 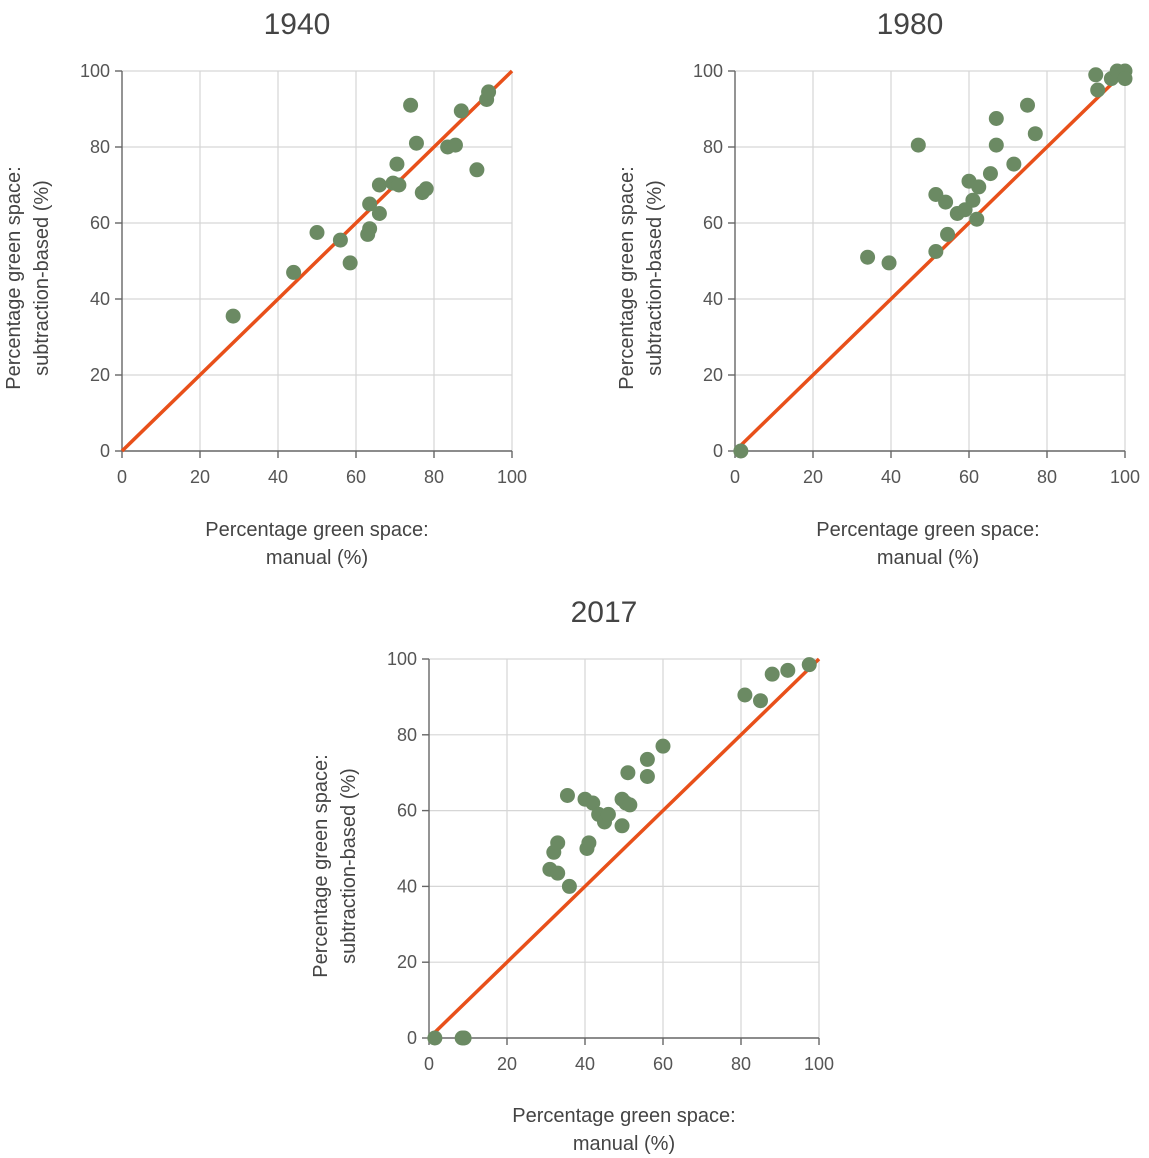 I want to click on chart-title: 1980, so click(x=910, y=24).